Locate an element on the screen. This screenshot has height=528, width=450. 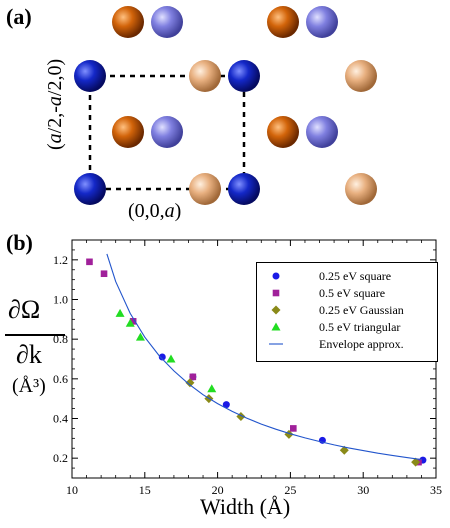
panel-b-label: (b) is located at coordinates (19, 242).